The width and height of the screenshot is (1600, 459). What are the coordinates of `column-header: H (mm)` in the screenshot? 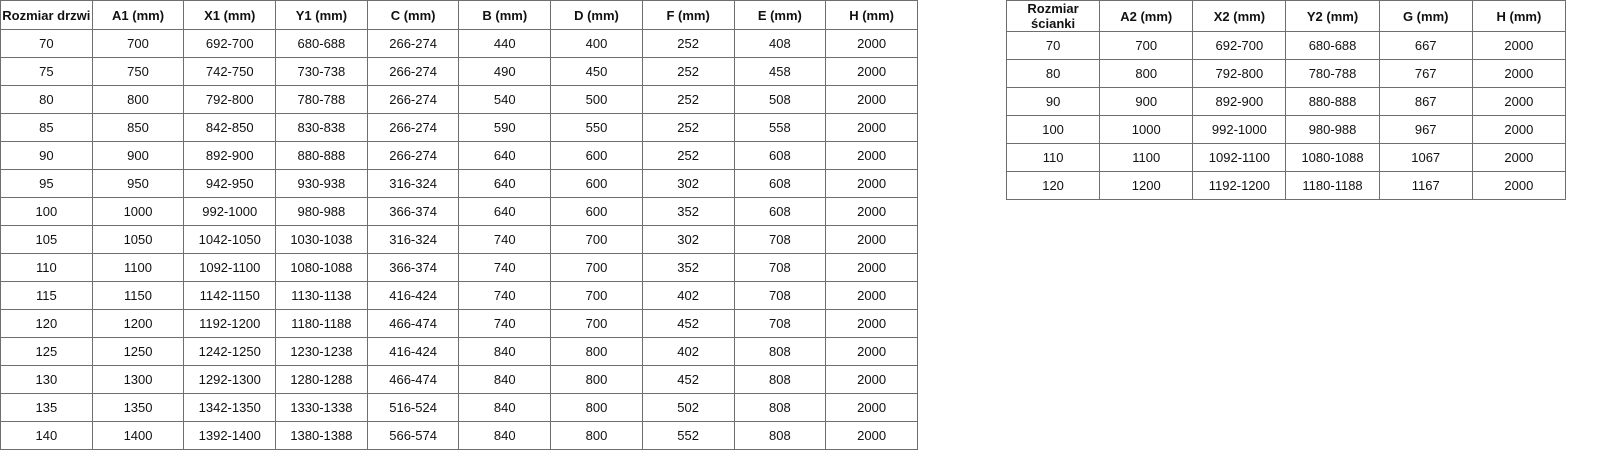 It's located at (1519, 16).